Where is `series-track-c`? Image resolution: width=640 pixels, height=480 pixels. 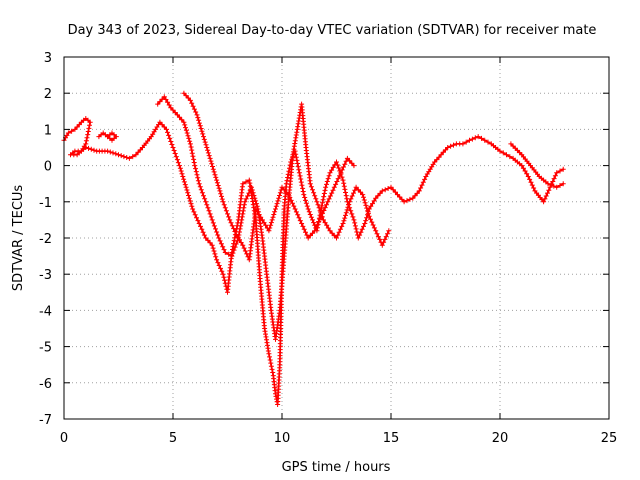
series-track-c is located at coordinates (269, 176).